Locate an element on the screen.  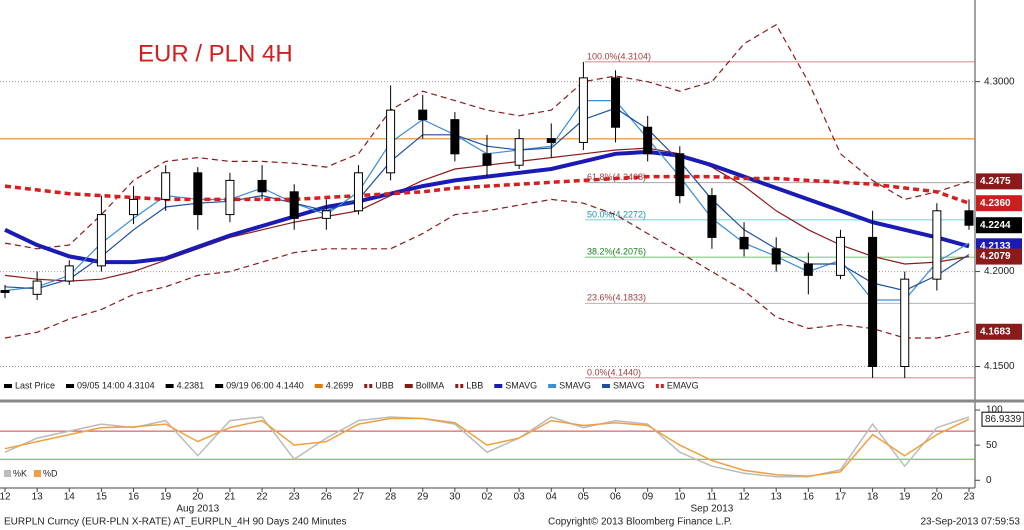
x-tick-label: 04 is located at coordinates (552, 497).